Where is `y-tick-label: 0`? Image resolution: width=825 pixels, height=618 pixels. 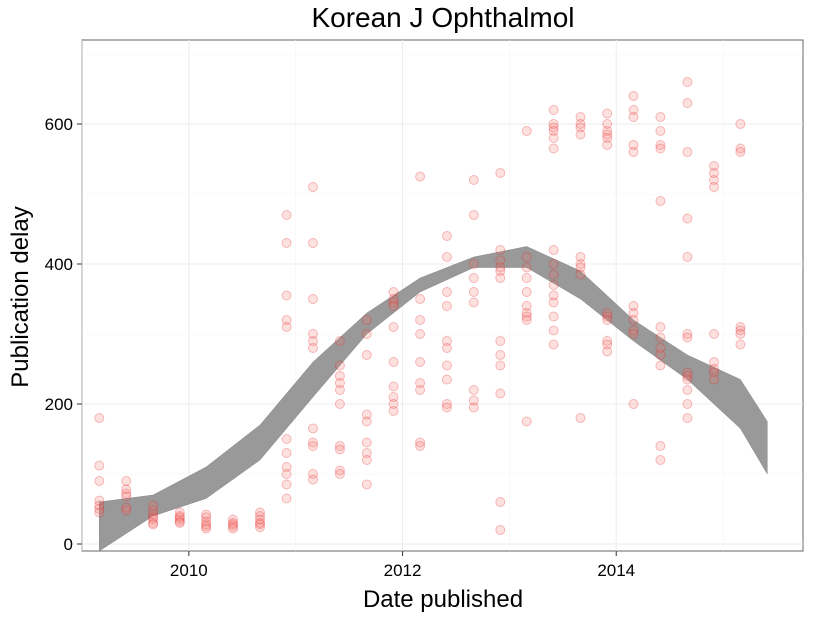
y-tick-label: 0 is located at coordinates (68, 544).